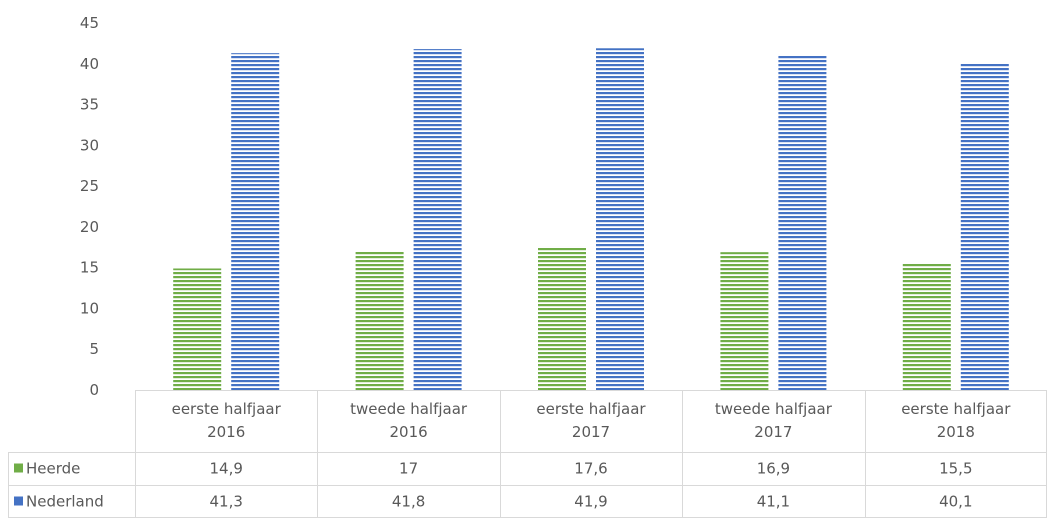  Describe the element at coordinates (225, 502) in the screenshot. I see `table-value-nederland-0: 41,3` at that location.